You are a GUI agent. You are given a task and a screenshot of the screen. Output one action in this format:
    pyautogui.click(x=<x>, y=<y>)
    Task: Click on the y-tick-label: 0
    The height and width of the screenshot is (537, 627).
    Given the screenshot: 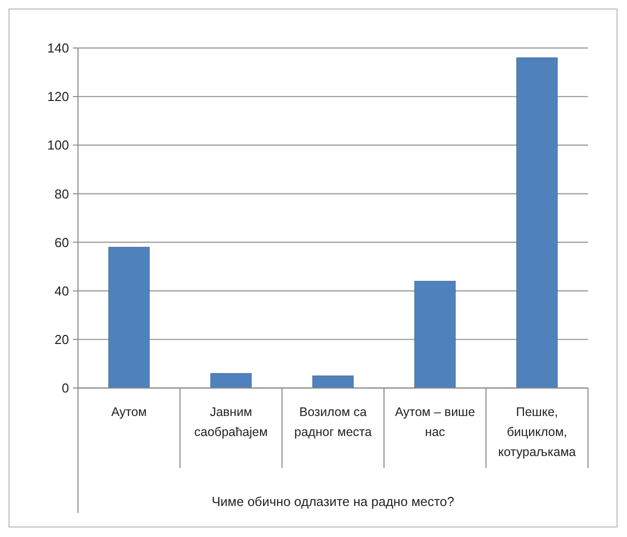 What is the action you would take?
    pyautogui.click(x=65, y=388)
    